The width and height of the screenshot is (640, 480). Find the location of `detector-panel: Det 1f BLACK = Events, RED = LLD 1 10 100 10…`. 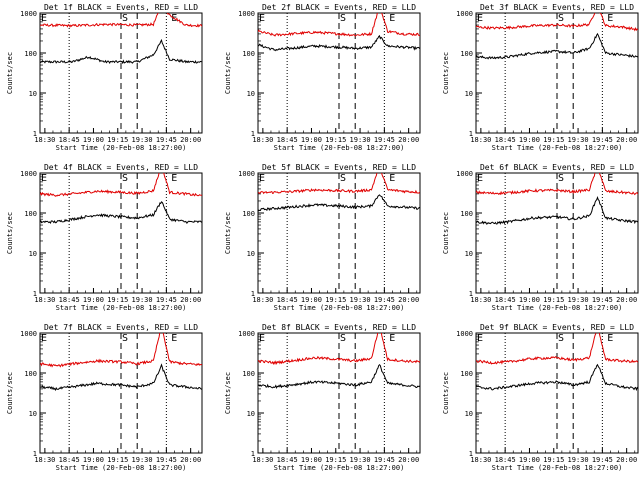

detector-panel: Det 1f BLACK = Events, RED = LLD 1 10 100 10… is located at coordinates (104, 77).